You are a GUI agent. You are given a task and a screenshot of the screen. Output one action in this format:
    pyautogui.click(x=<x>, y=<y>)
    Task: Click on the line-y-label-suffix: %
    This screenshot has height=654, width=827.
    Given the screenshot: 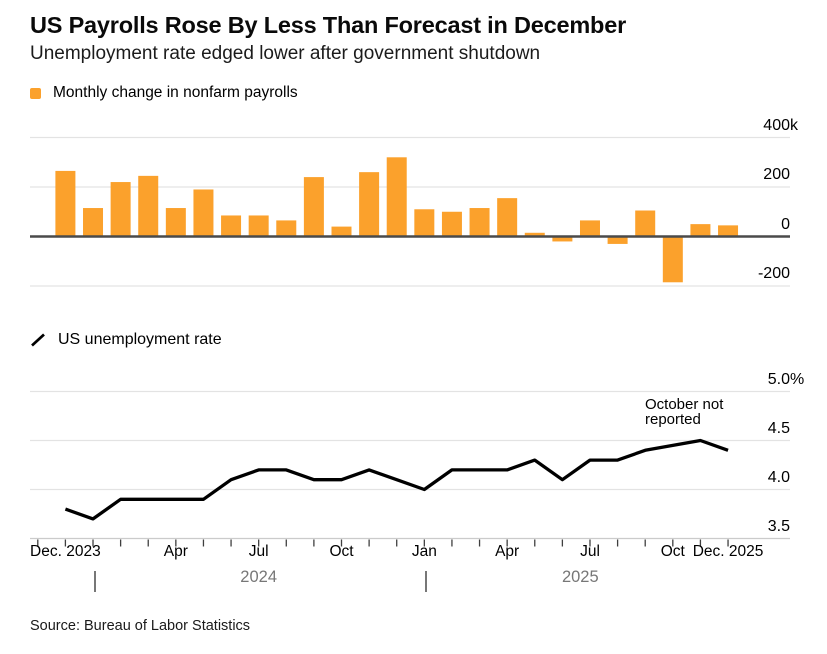 What is the action you would take?
    pyautogui.click(x=797, y=379)
    